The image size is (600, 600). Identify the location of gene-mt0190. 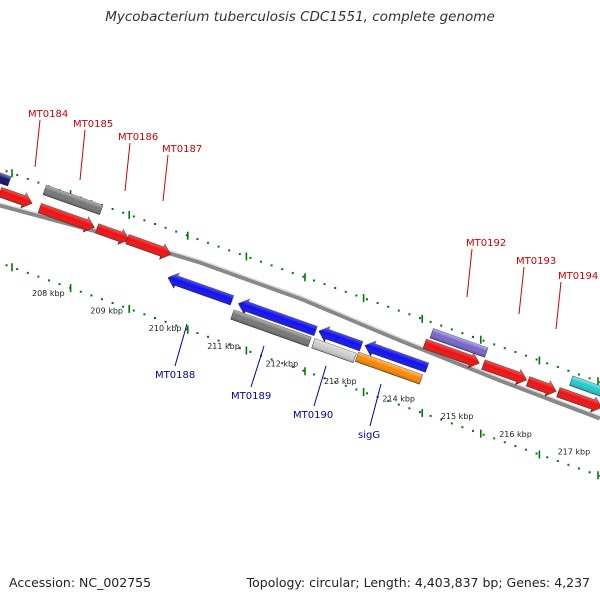
(340, 339).